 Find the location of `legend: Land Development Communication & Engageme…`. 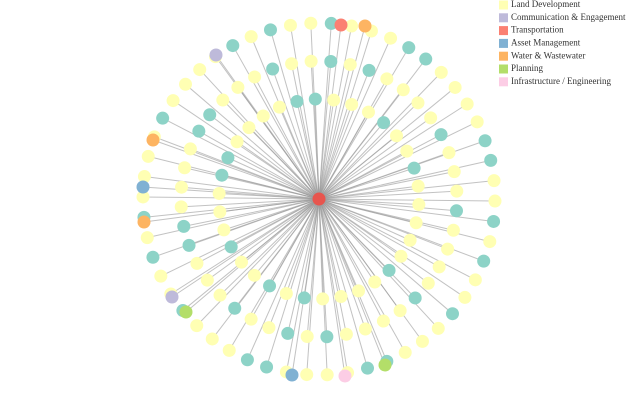

legend: Land Development Communication & Engageme… is located at coordinates (562, 43).